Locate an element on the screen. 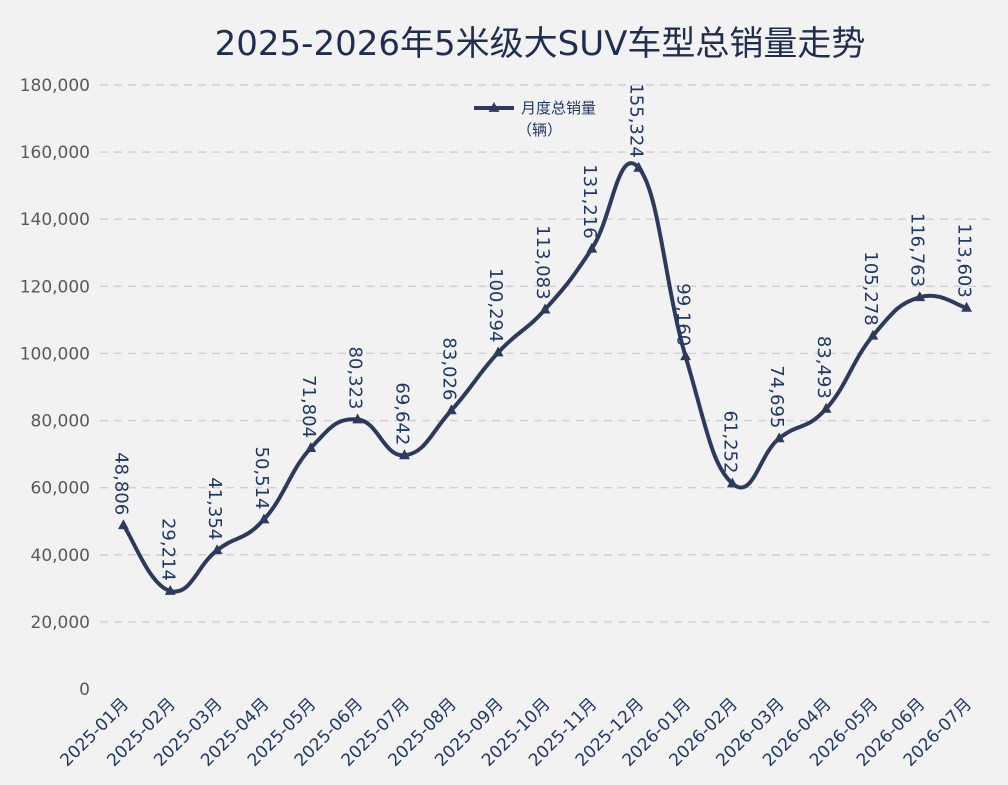  y-tick-label: 20,000 is located at coordinates (60, 623).